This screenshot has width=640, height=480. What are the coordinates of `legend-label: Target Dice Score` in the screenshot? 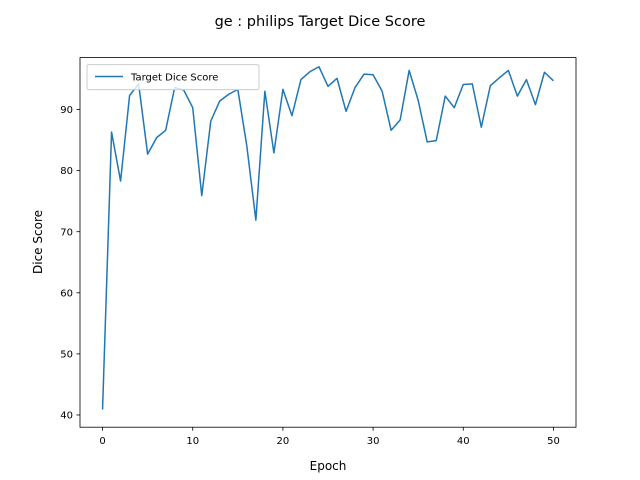 It's located at (174, 78).